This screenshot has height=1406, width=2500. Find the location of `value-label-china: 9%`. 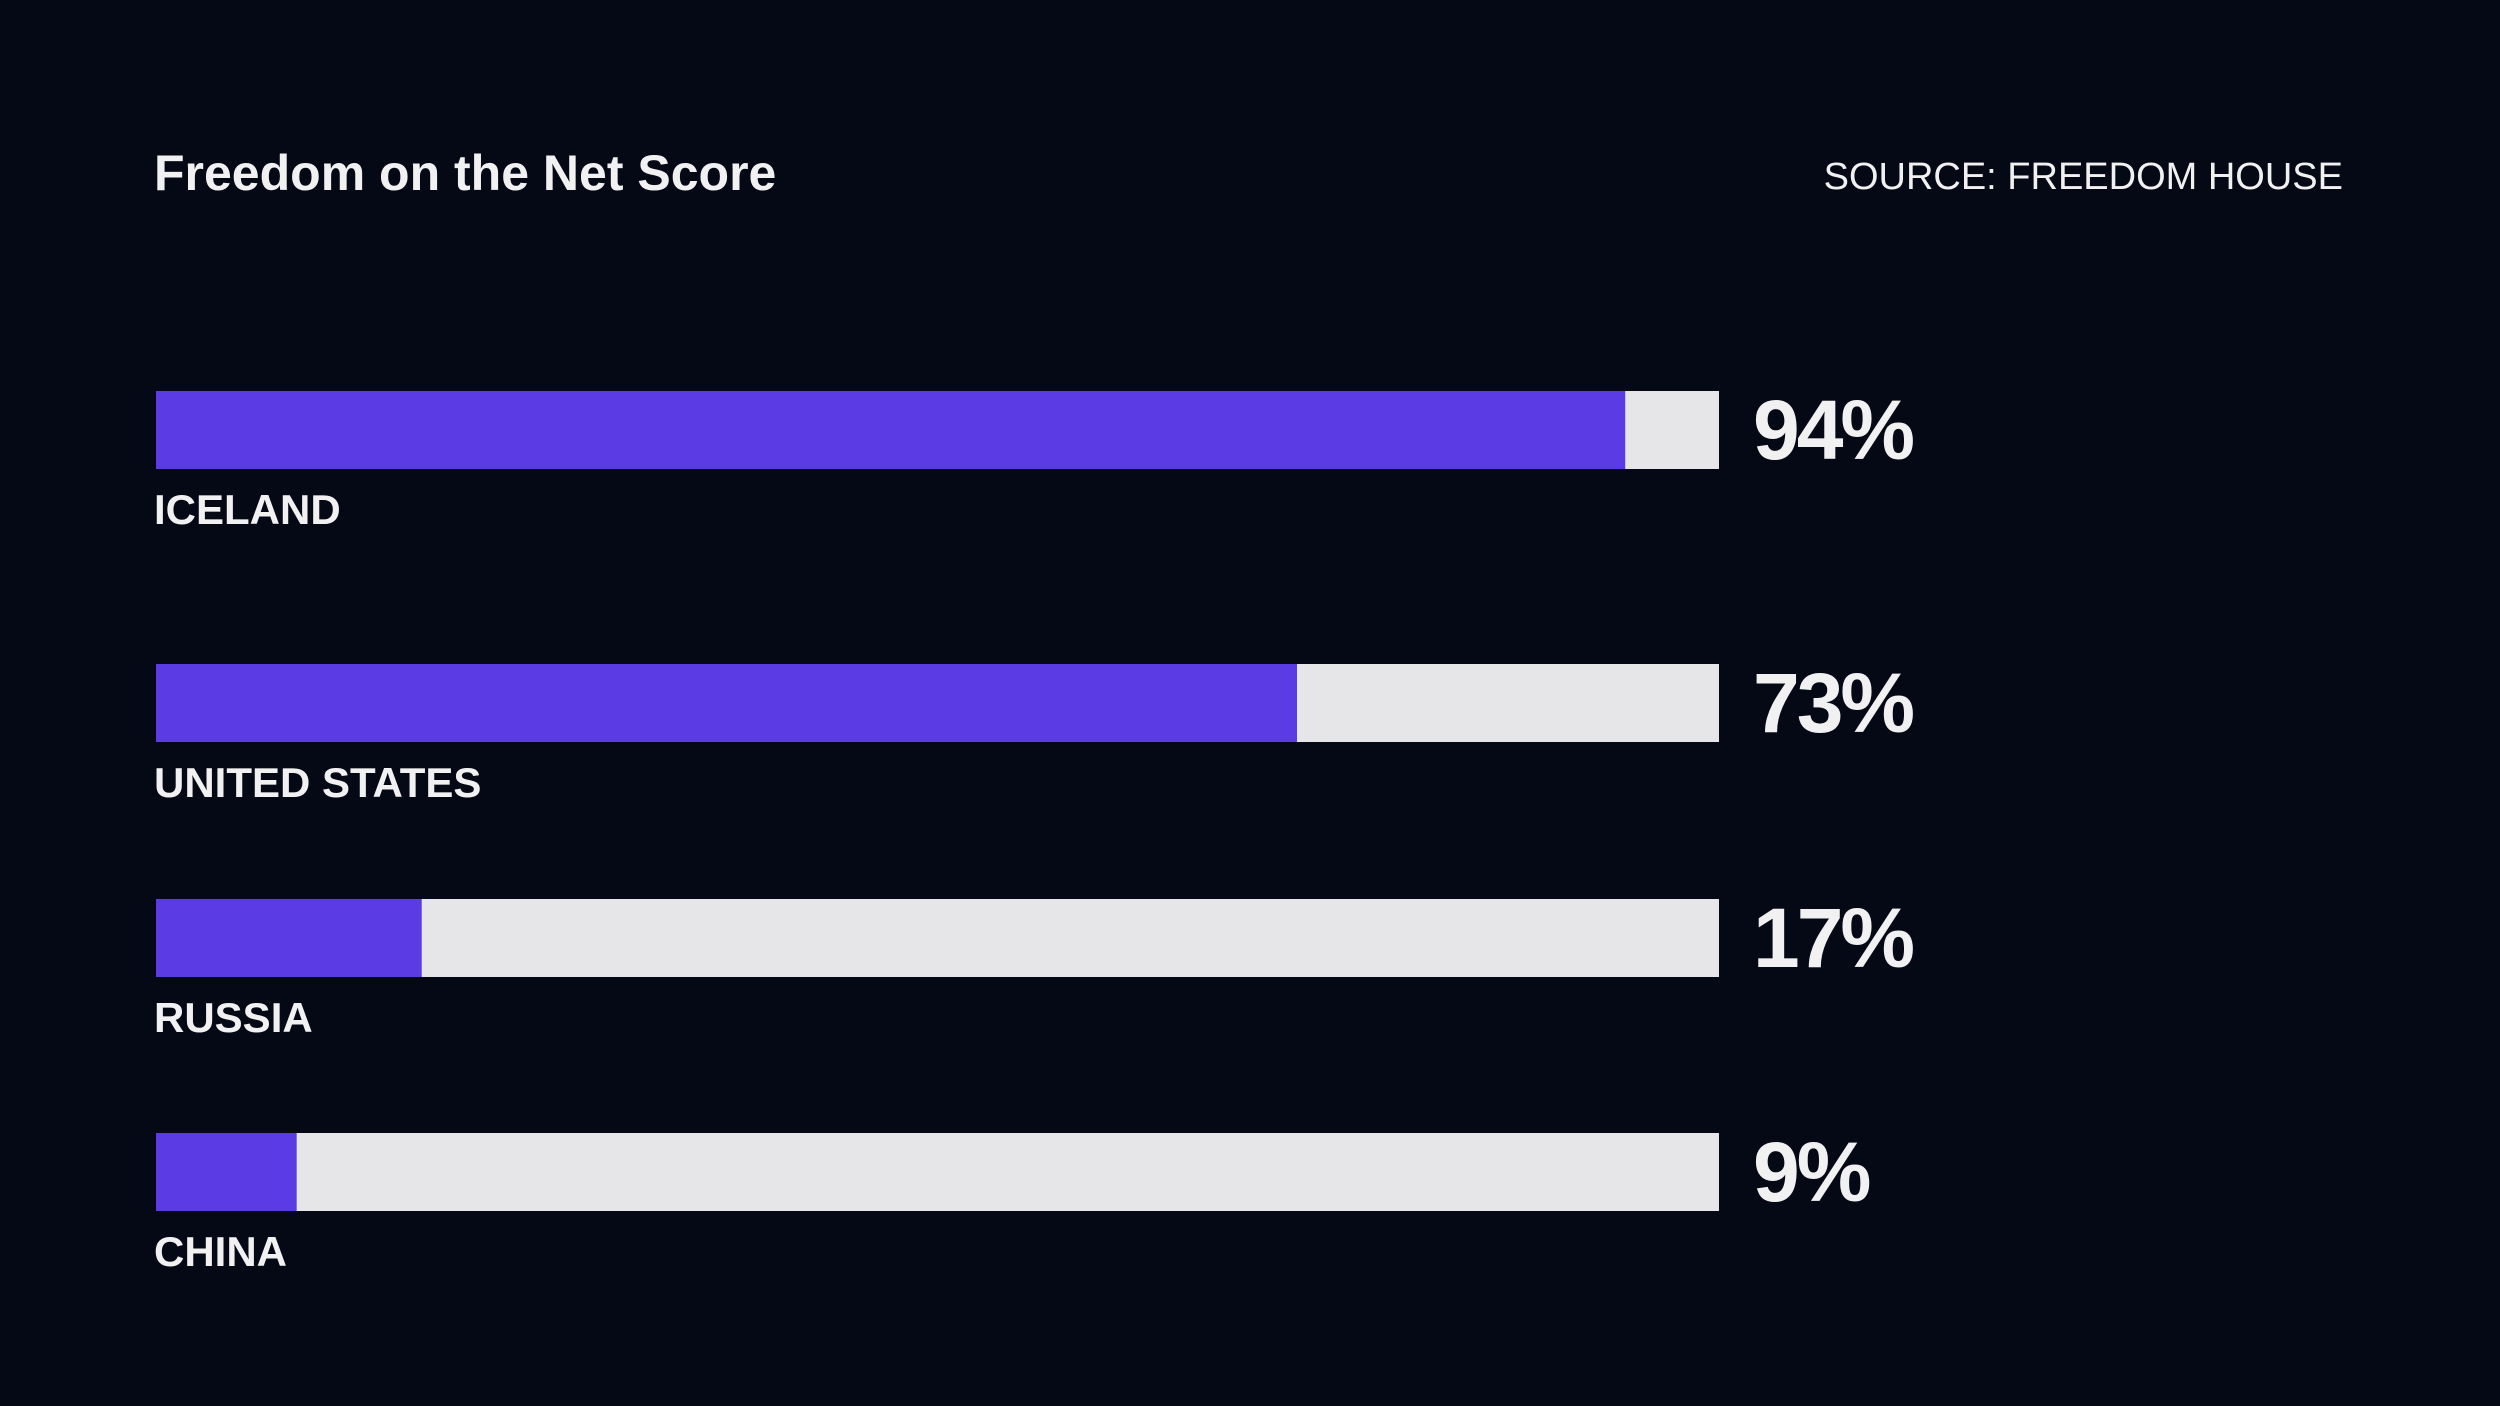

value-label-china: 9% is located at coordinates (1812, 1172).